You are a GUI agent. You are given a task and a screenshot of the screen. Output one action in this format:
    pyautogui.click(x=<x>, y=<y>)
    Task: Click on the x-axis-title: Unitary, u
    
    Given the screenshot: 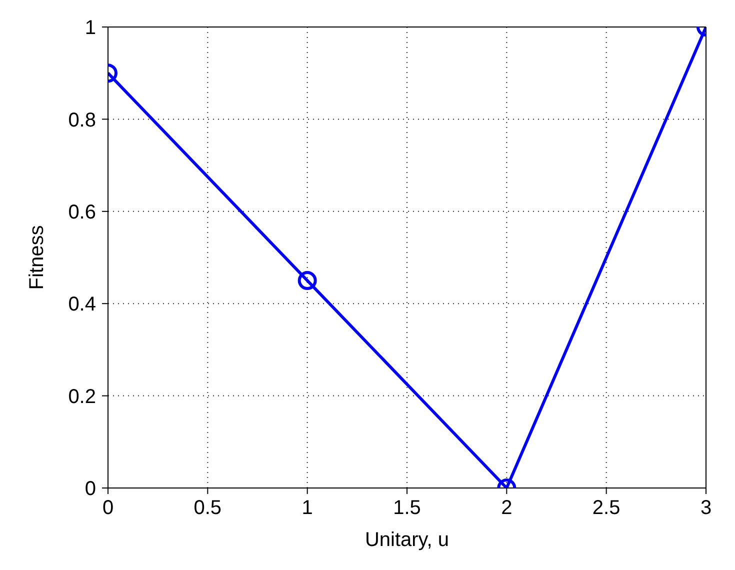 What is the action you would take?
    pyautogui.click(x=407, y=540)
    